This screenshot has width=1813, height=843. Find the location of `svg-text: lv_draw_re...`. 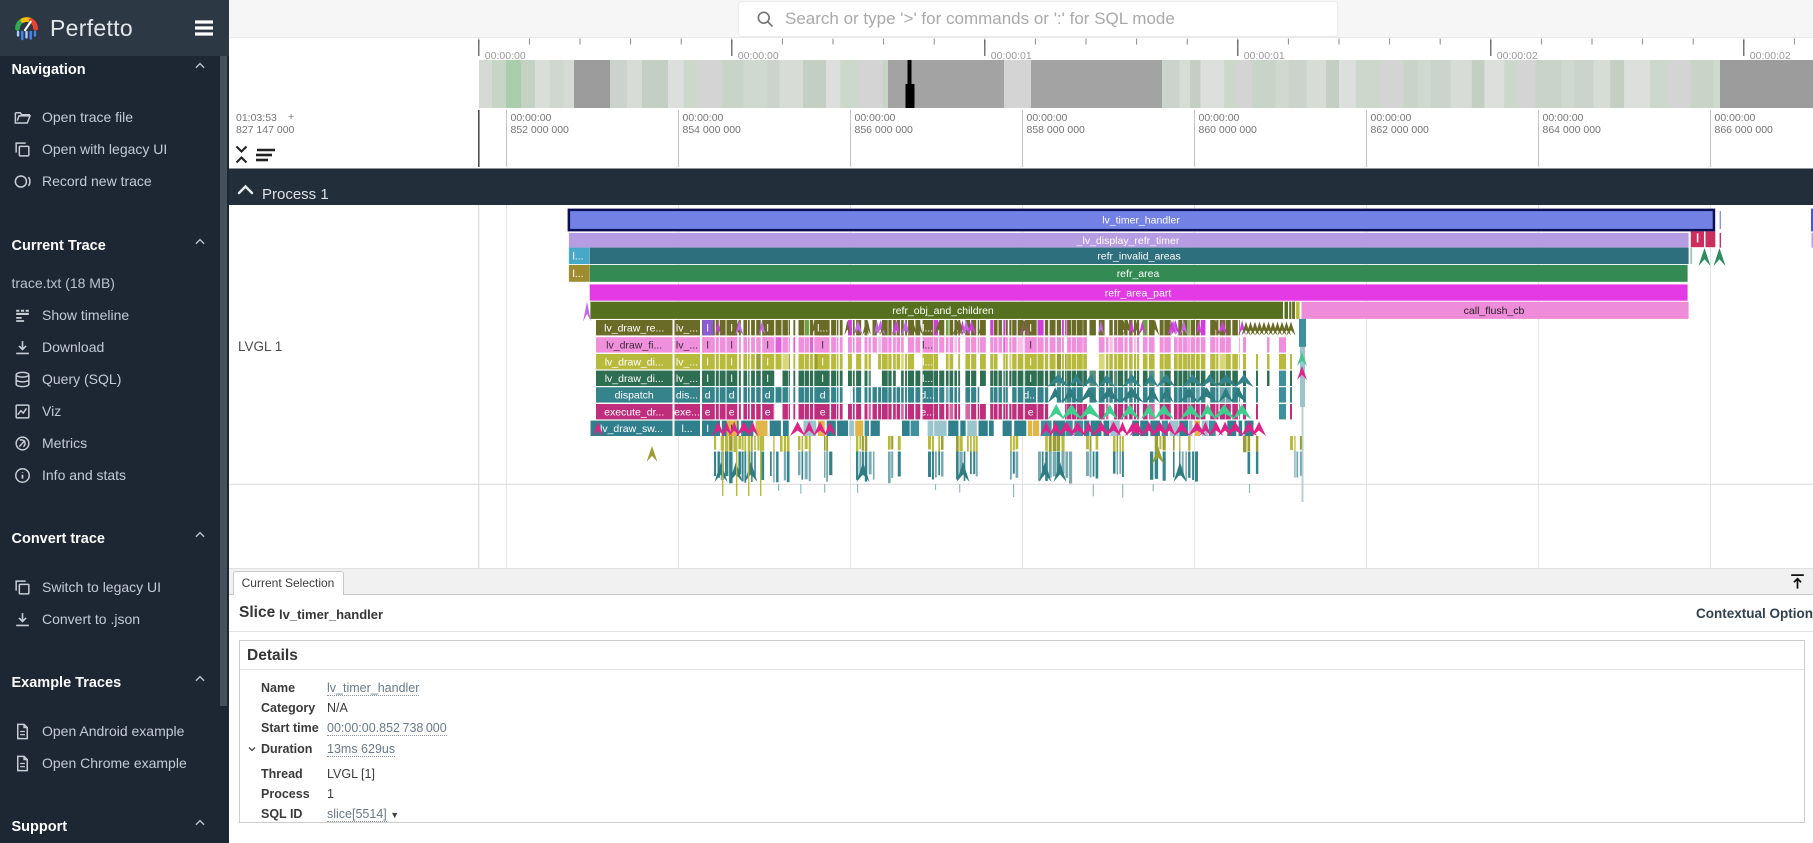

svg-text: lv_draw_re... is located at coordinates (634, 329).